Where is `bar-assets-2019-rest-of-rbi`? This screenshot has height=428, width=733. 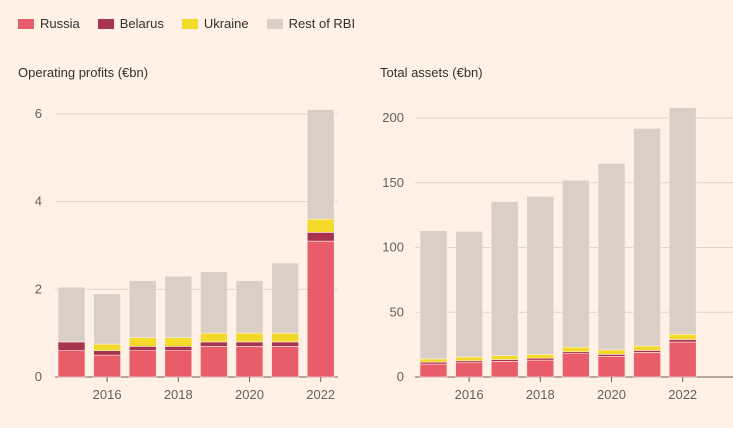 bar-assets-2019-rest-of-rbi is located at coordinates (576, 263).